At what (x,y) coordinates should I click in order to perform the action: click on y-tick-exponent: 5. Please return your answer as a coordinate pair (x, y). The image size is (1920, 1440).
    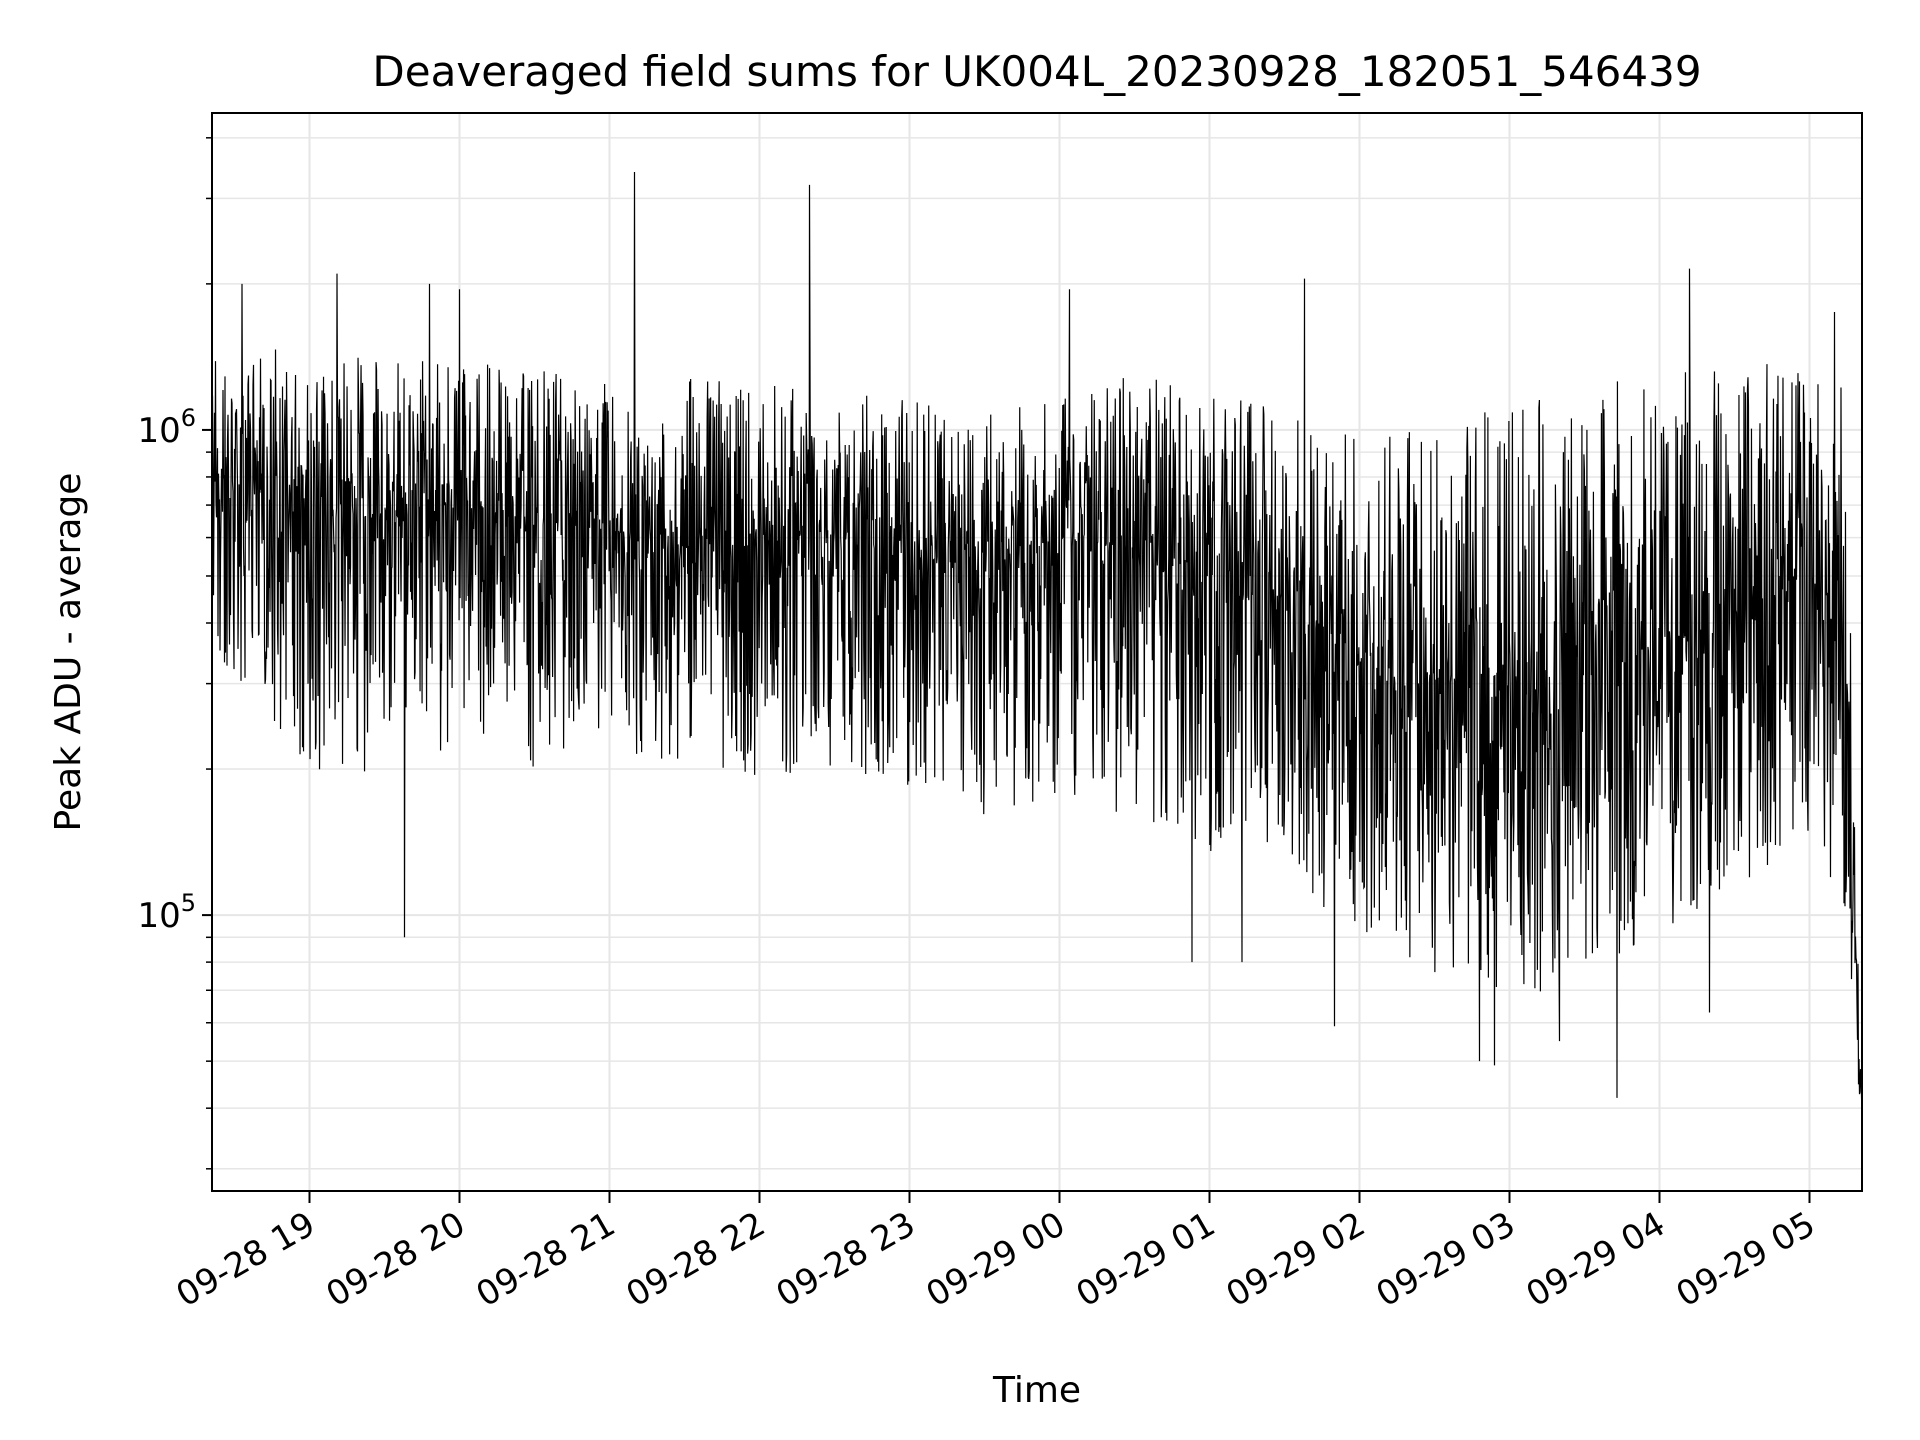
    Looking at the image, I should click on (188, 903).